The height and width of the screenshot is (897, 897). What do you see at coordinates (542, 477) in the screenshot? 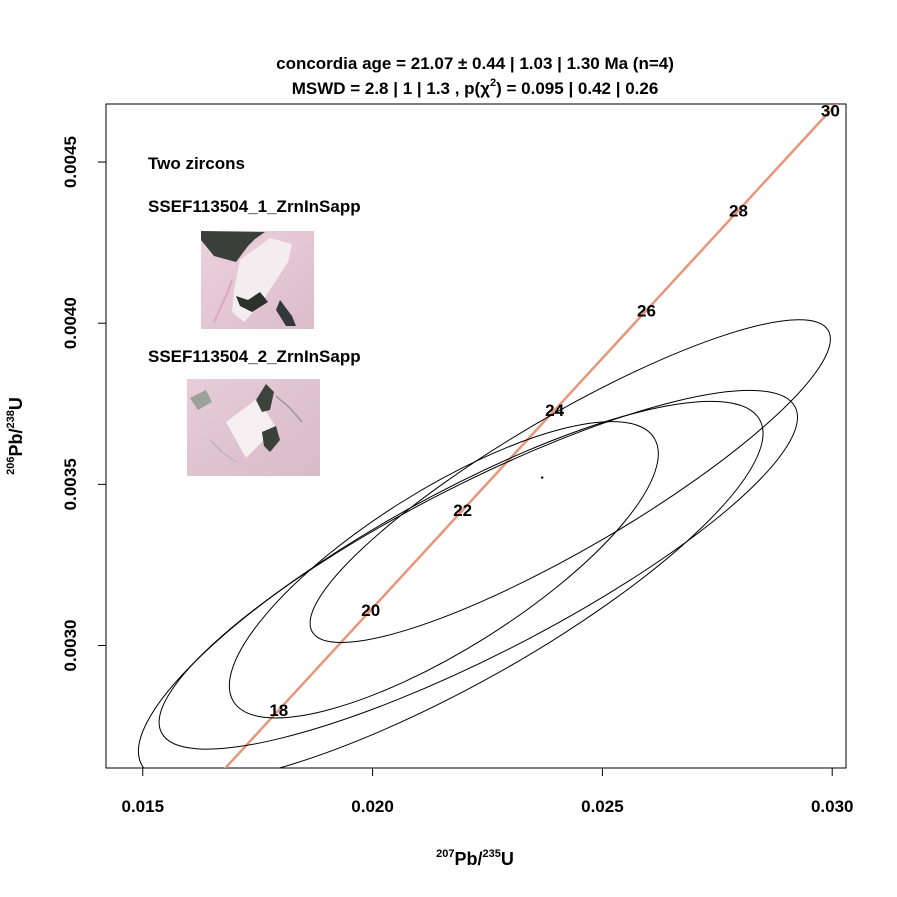
I see `concordia-age-point` at bounding box center [542, 477].